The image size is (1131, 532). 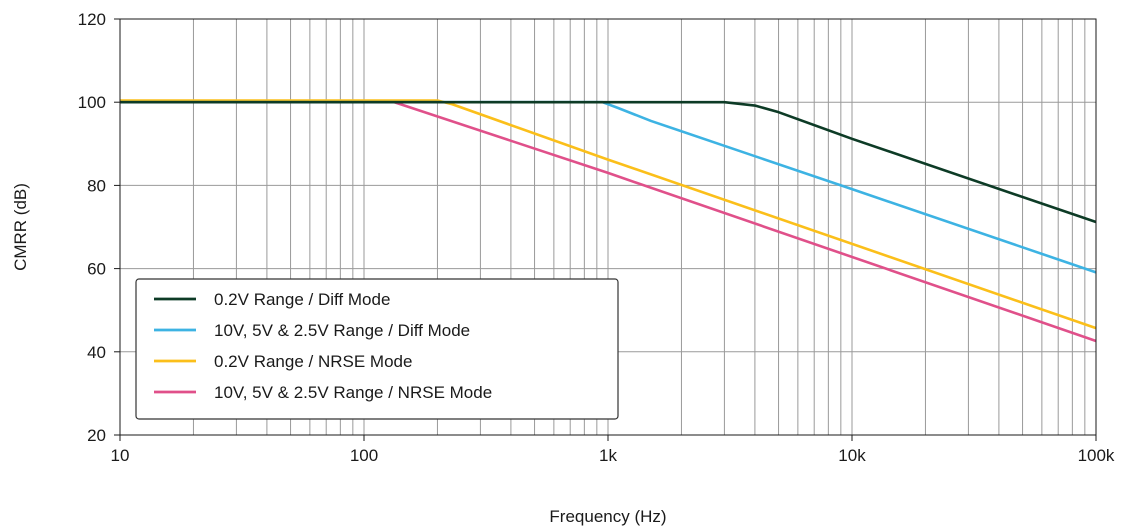 I want to click on legend-label: 0.2V Range / NRSE Mode, so click(x=313, y=361).